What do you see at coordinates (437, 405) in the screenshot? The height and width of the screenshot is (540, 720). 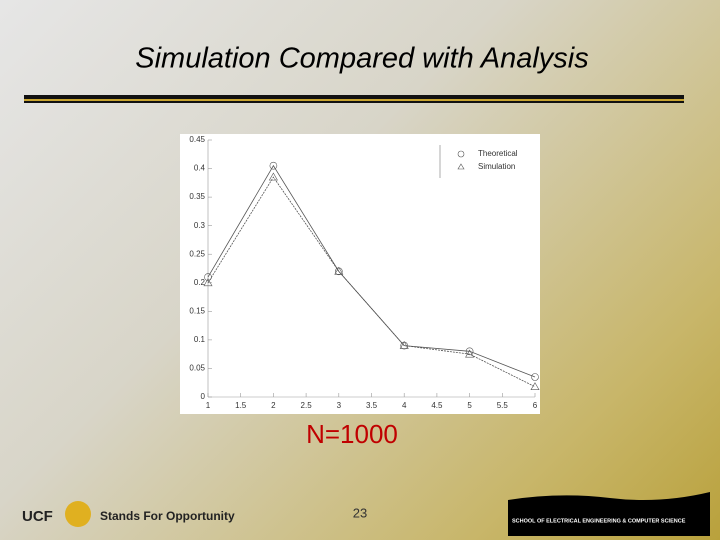 I see `x-tick-label: 4.5` at bounding box center [437, 405].